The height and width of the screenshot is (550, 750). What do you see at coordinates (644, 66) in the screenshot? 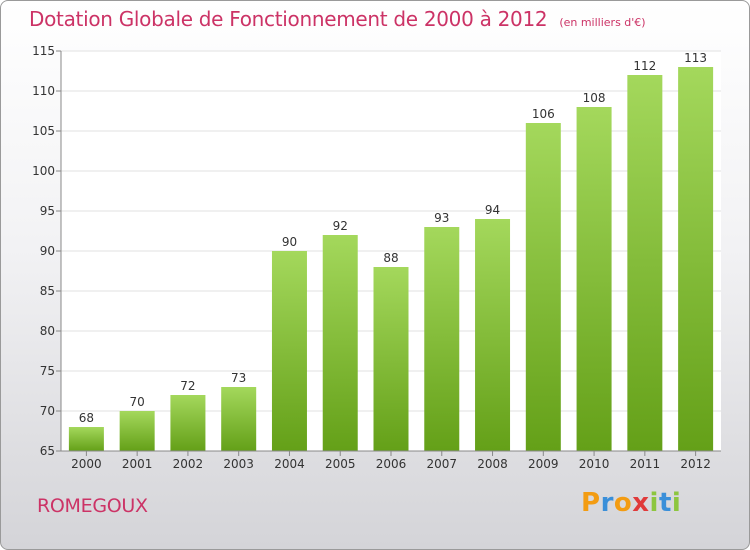
I see `value-label-2011: 112` at bounding box center [644, 66].